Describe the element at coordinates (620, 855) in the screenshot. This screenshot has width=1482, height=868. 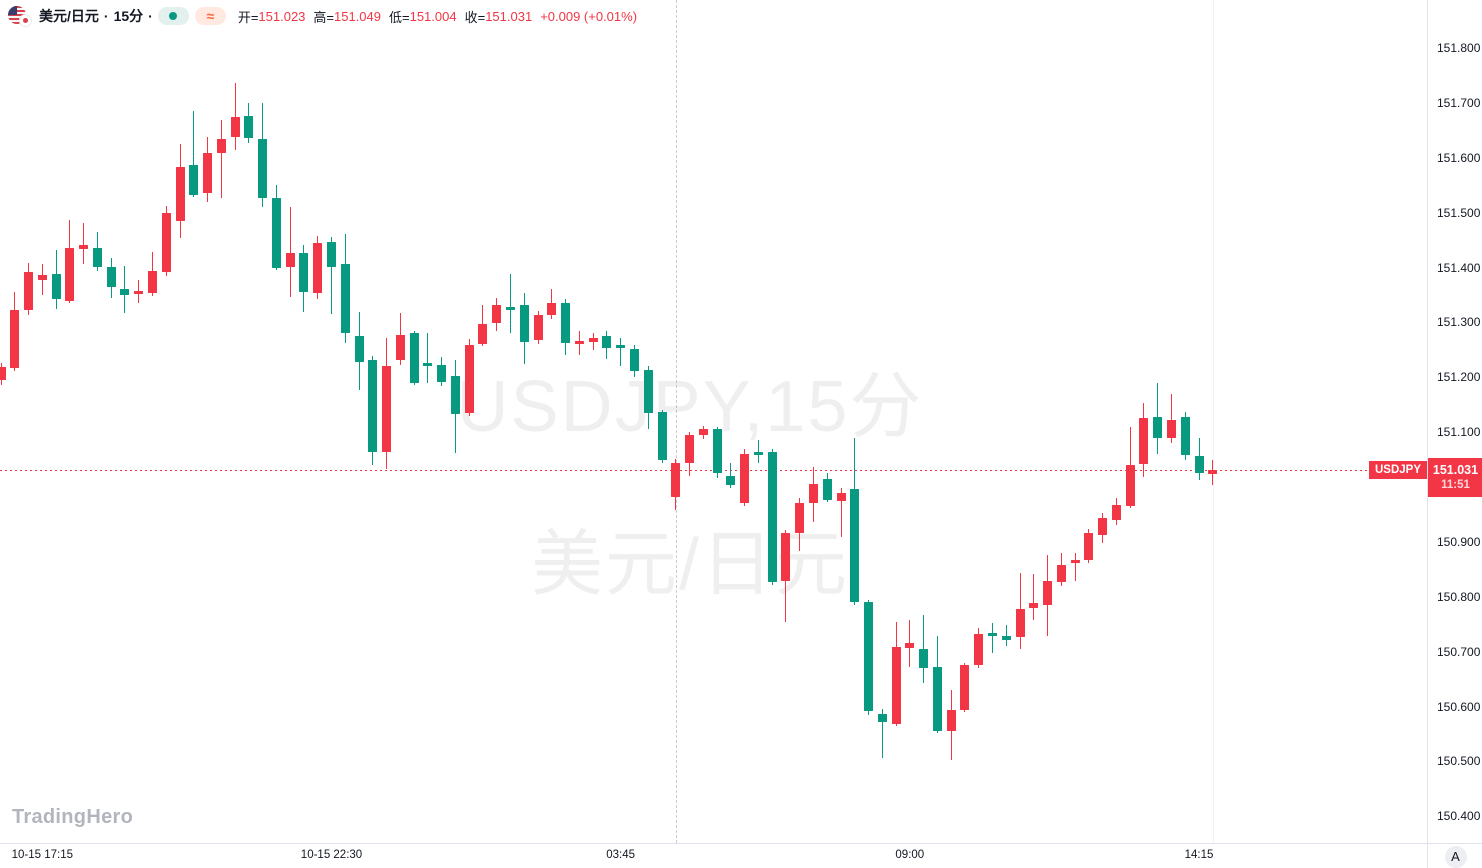
I see `time-tick: 03:45` at that location.